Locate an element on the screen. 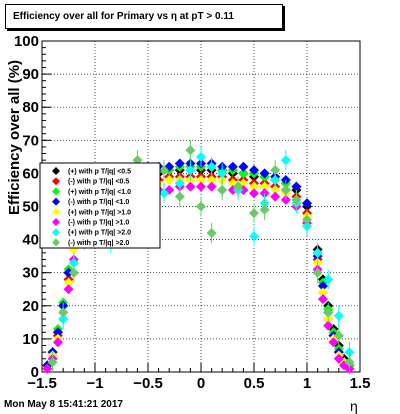 The width and height of the screenshot is (400, 414). timestamp-footer: Mon May 8 15:41:21 2017 is located at coordinates (63, 404).